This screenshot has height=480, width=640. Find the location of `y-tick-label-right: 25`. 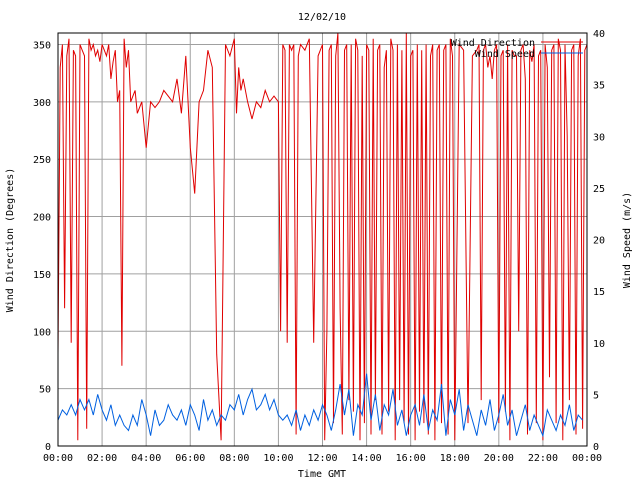

y-tick-label-right: 25 is located at coordinates (599, 189).